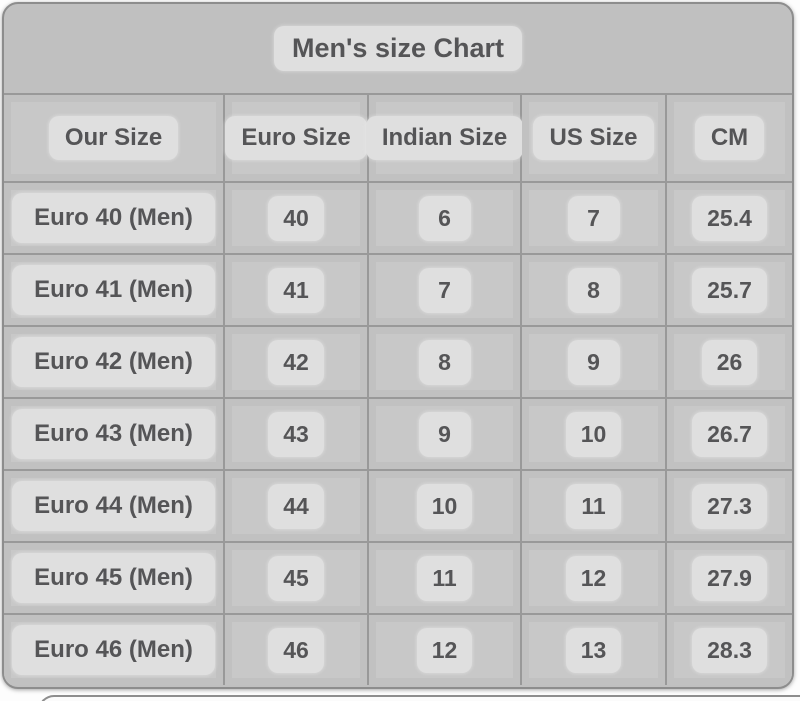 The image size is (800, 701). I want to click on size-value: 40, so click(296, 218).